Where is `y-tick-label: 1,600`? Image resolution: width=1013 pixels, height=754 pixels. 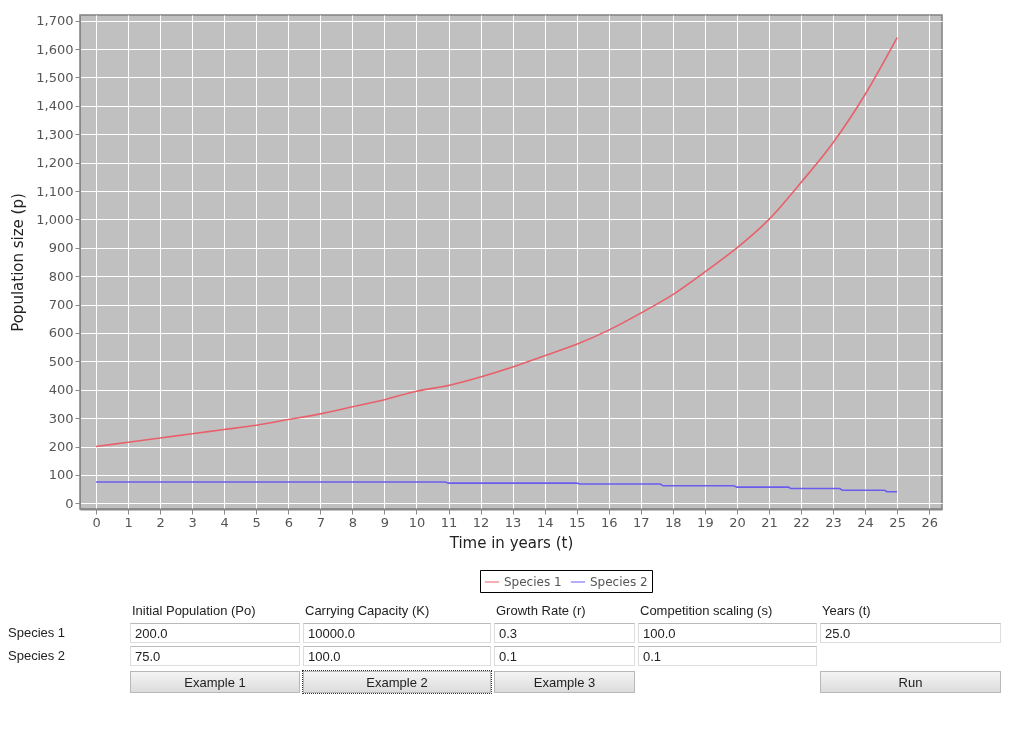
y-tick-label: 1,600 is located at coordinates (55, 49).